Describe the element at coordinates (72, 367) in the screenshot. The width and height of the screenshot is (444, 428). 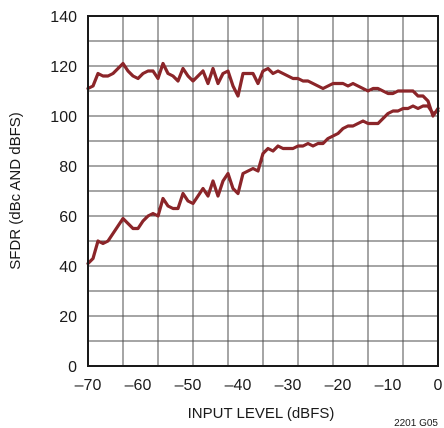
I see `y-tick-label: 0` at that location.